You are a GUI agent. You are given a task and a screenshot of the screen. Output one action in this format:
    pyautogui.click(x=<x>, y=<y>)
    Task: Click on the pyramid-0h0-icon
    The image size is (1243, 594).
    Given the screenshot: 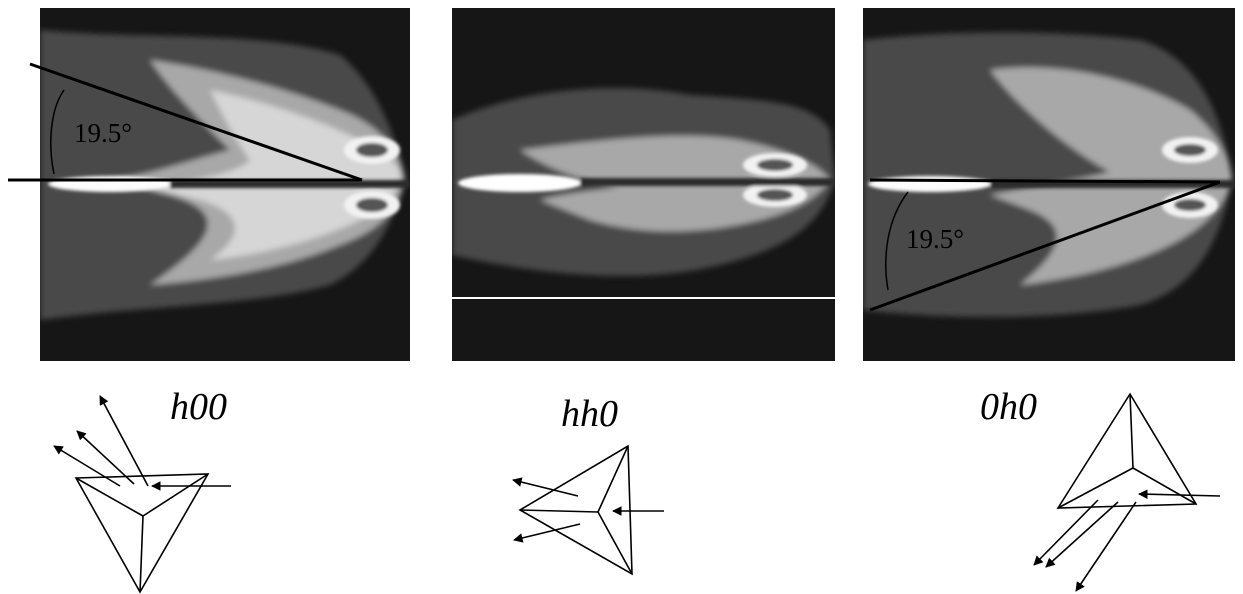 What is the action you would take?
    pyautogui.click(x=1127, y=492)
    